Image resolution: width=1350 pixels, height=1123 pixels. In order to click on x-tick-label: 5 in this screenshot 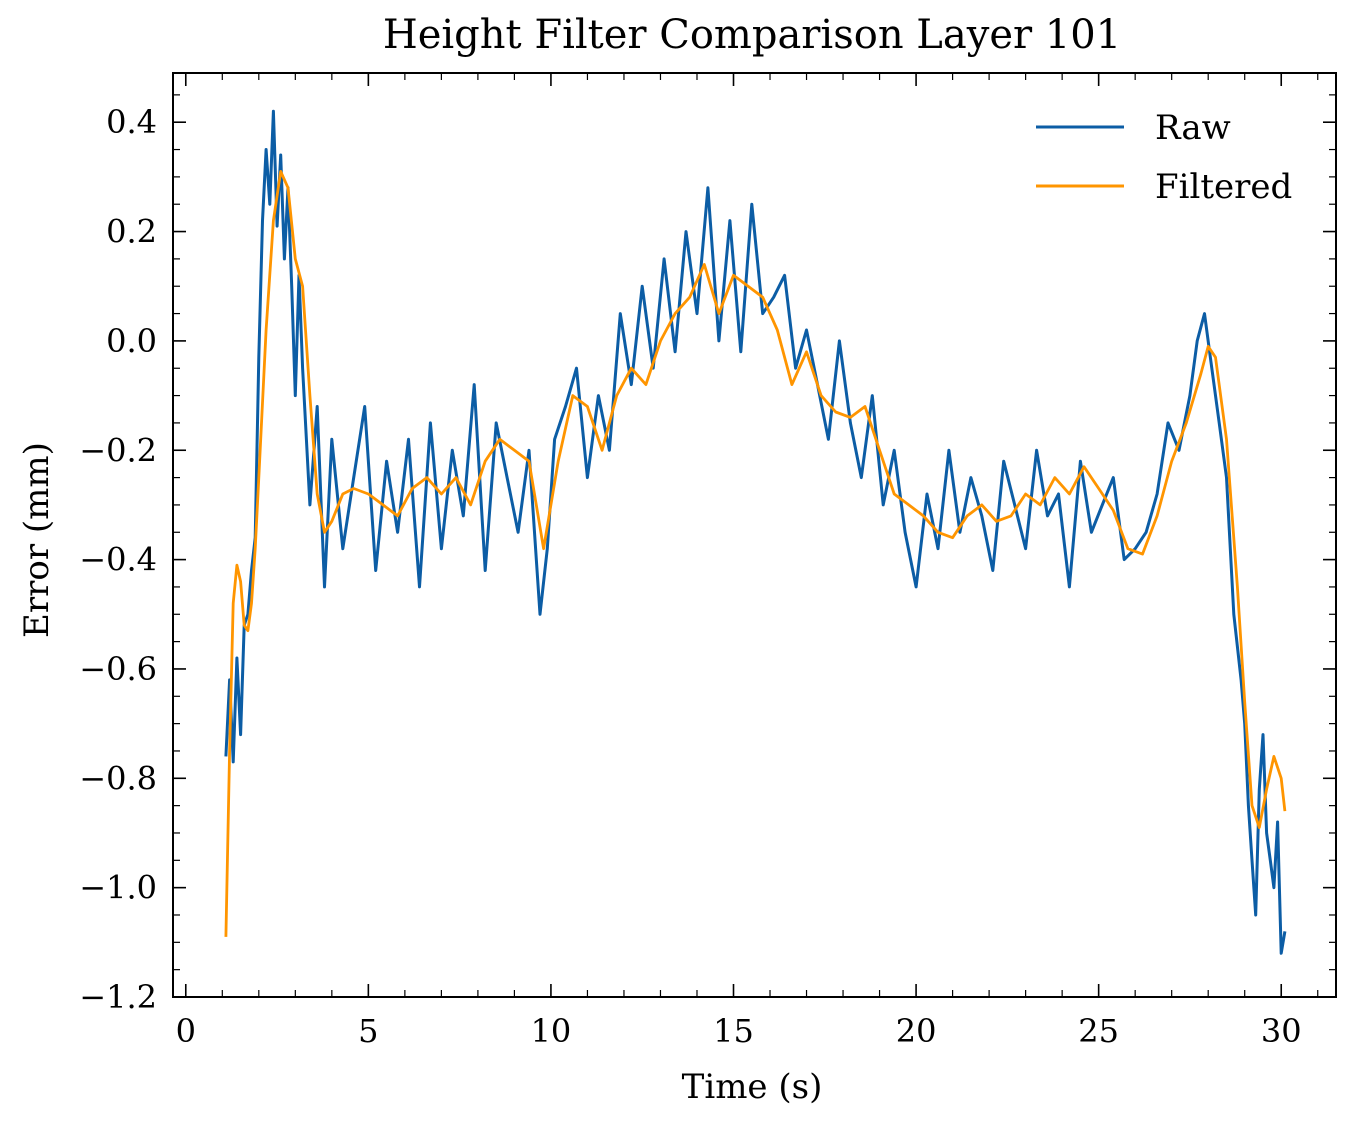, I will do `click(368, 1031)`.